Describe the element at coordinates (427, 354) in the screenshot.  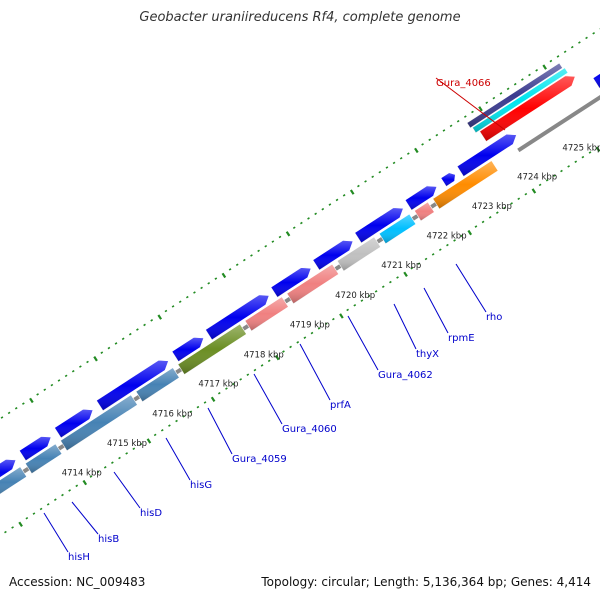
I see `gene-label: thyX` at that location.